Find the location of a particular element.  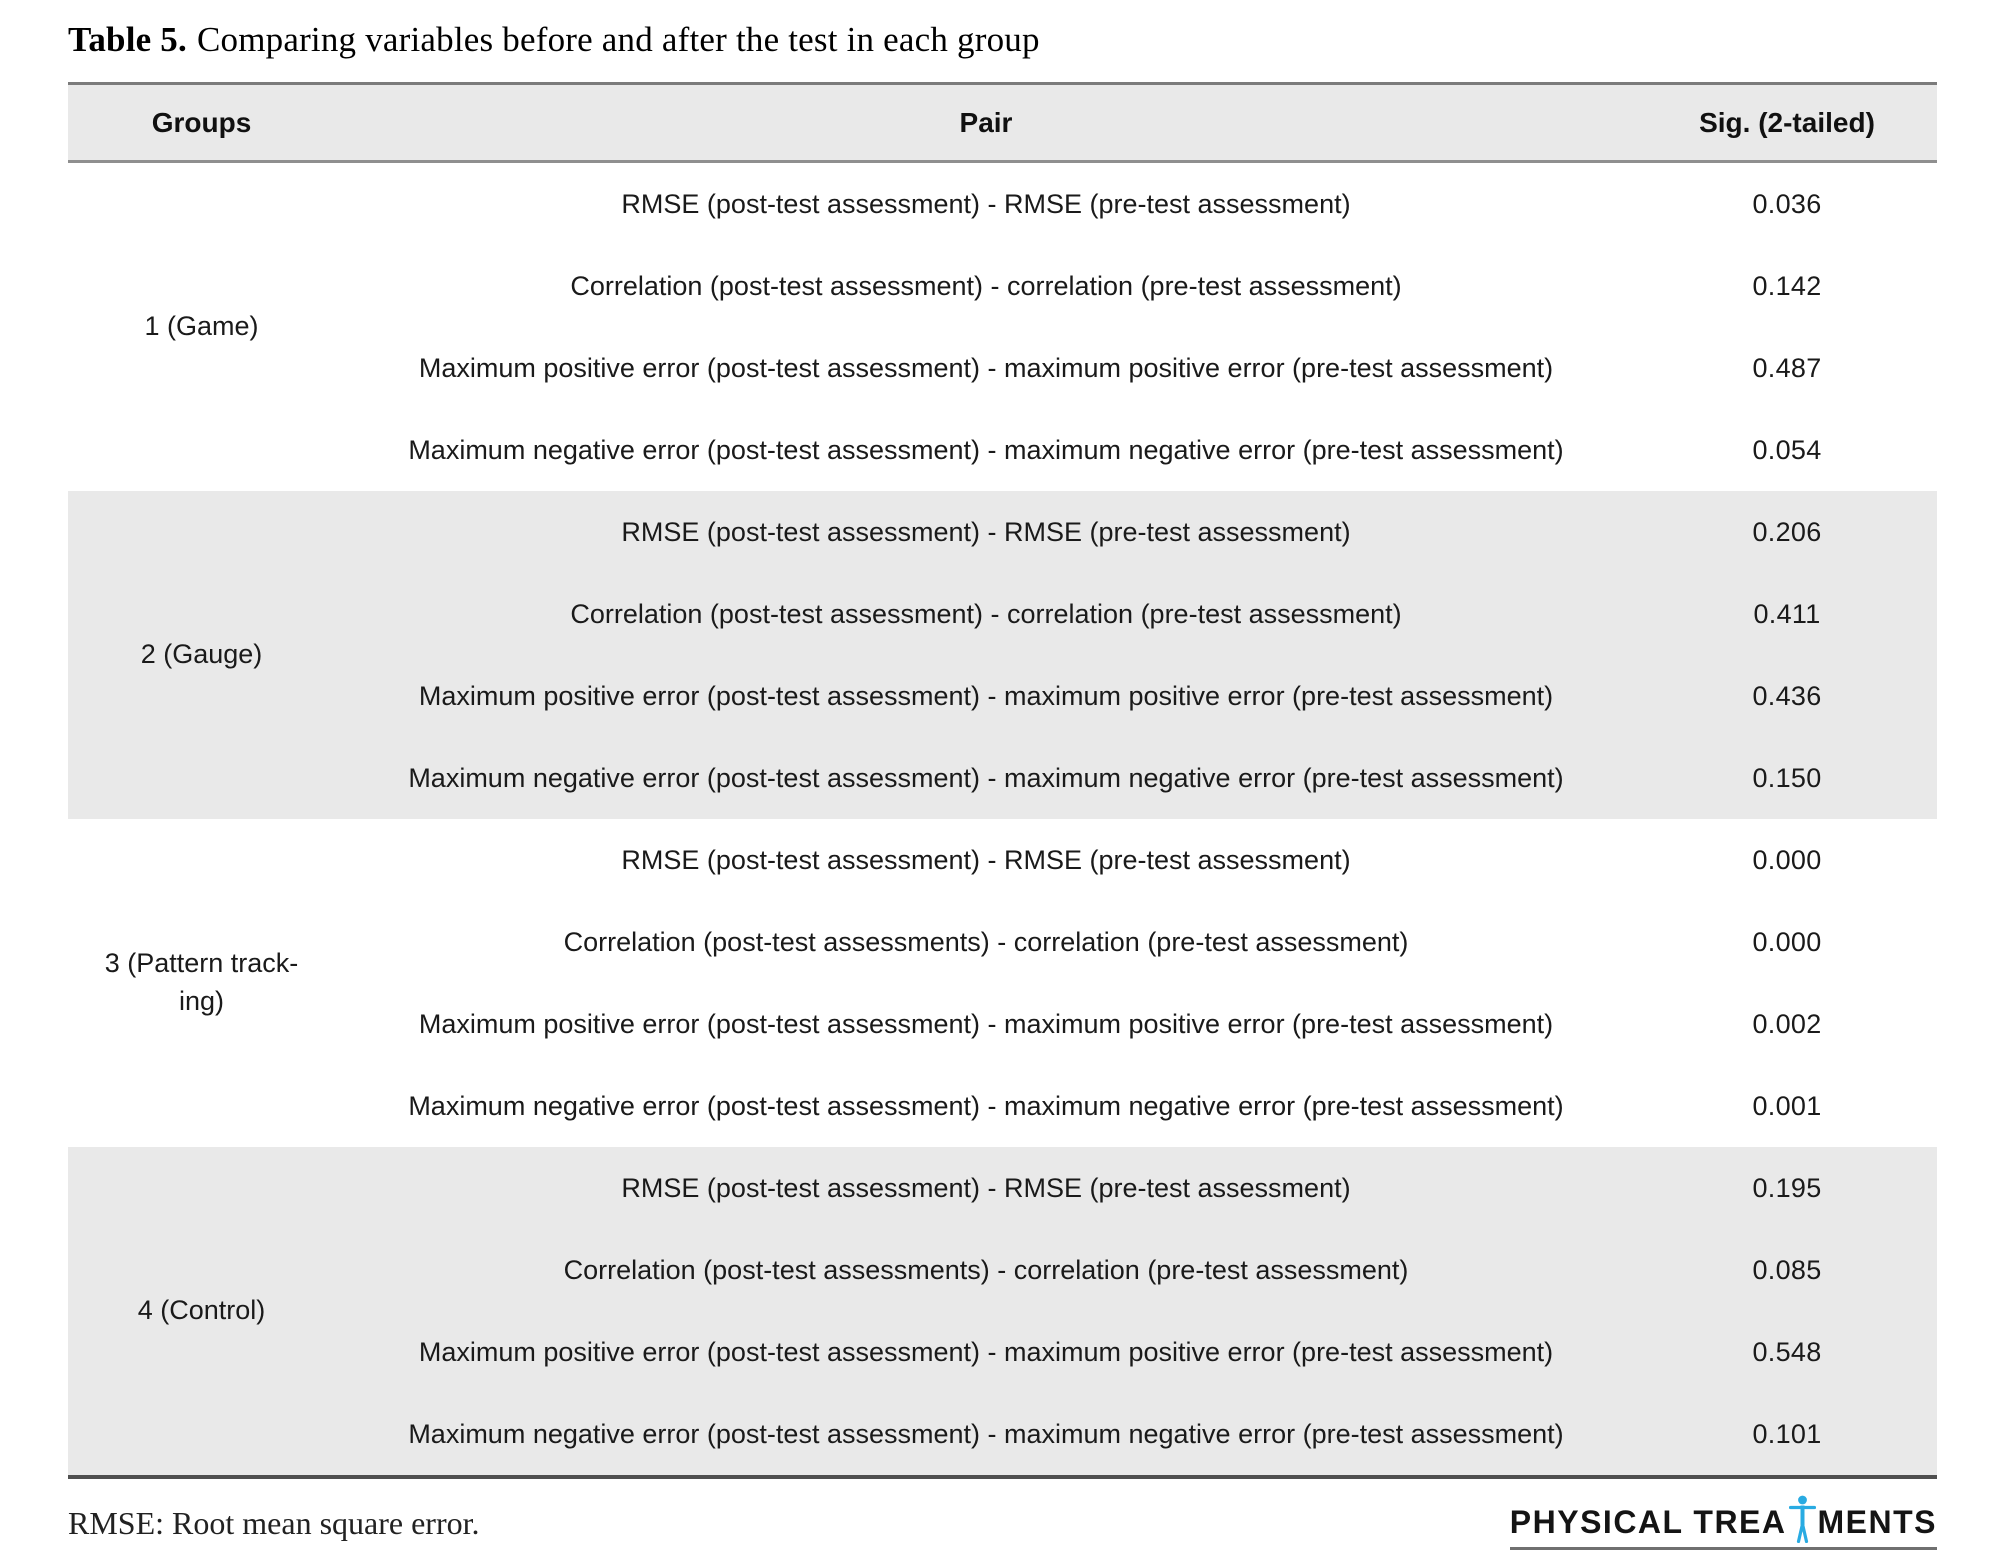

group-label-pattern-tracking: 3 (Pattern track- ing) is located at coordinates (201, 982).